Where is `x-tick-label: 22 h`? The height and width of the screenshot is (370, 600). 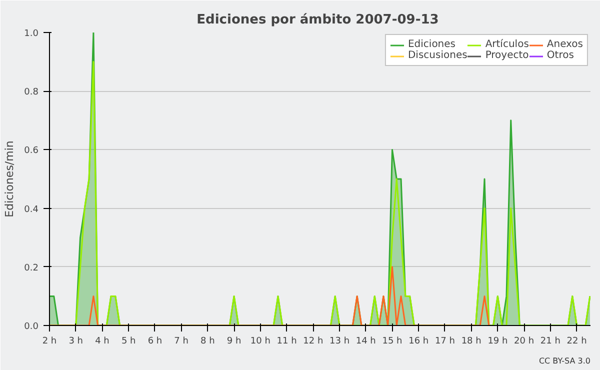 x-tick-label: 22 h is located at coordinates (576, 341).